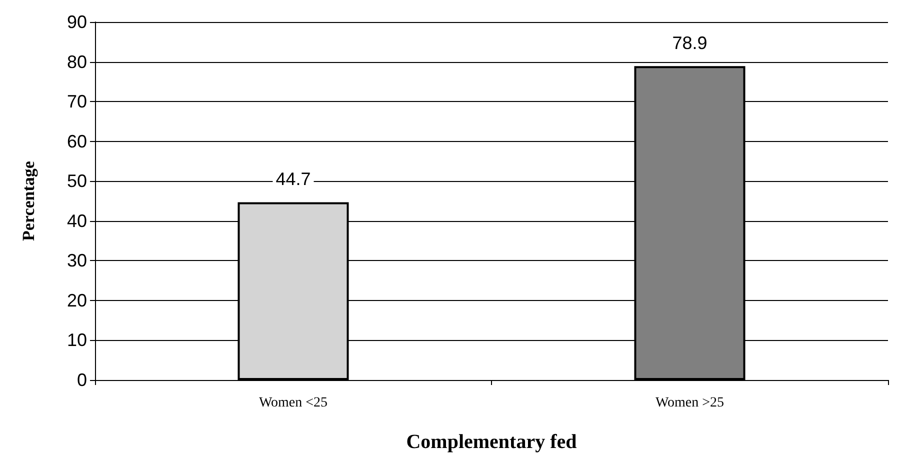  Describe the element at coordinates (76, 102) in the screenshot. I see `y-tick-label: 70` at that location.